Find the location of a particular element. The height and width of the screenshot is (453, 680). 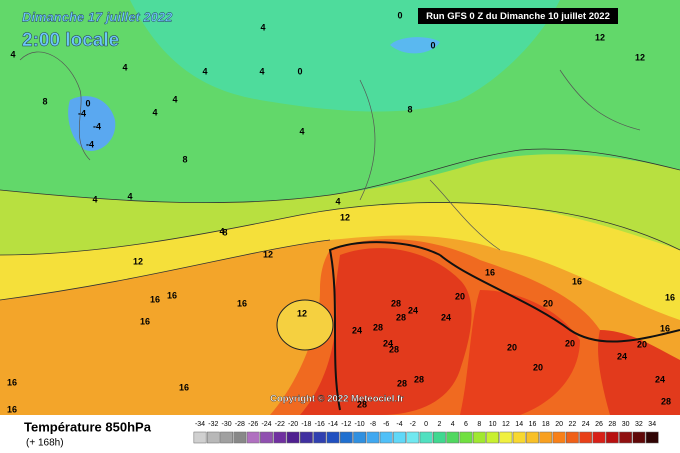

scale-label: 14 is located at coordinates (519, 424).